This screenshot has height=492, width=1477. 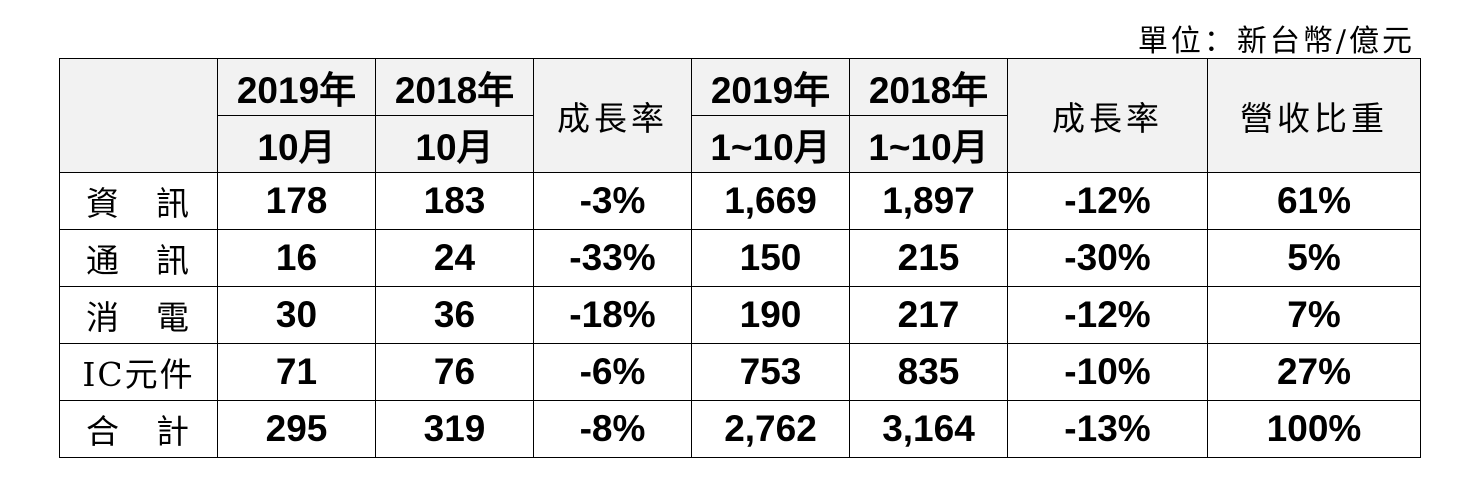 What do you see at coordinates (296, 258) in the screenshot?
I see `data-cell: 16` at bounding box center [296, 258].